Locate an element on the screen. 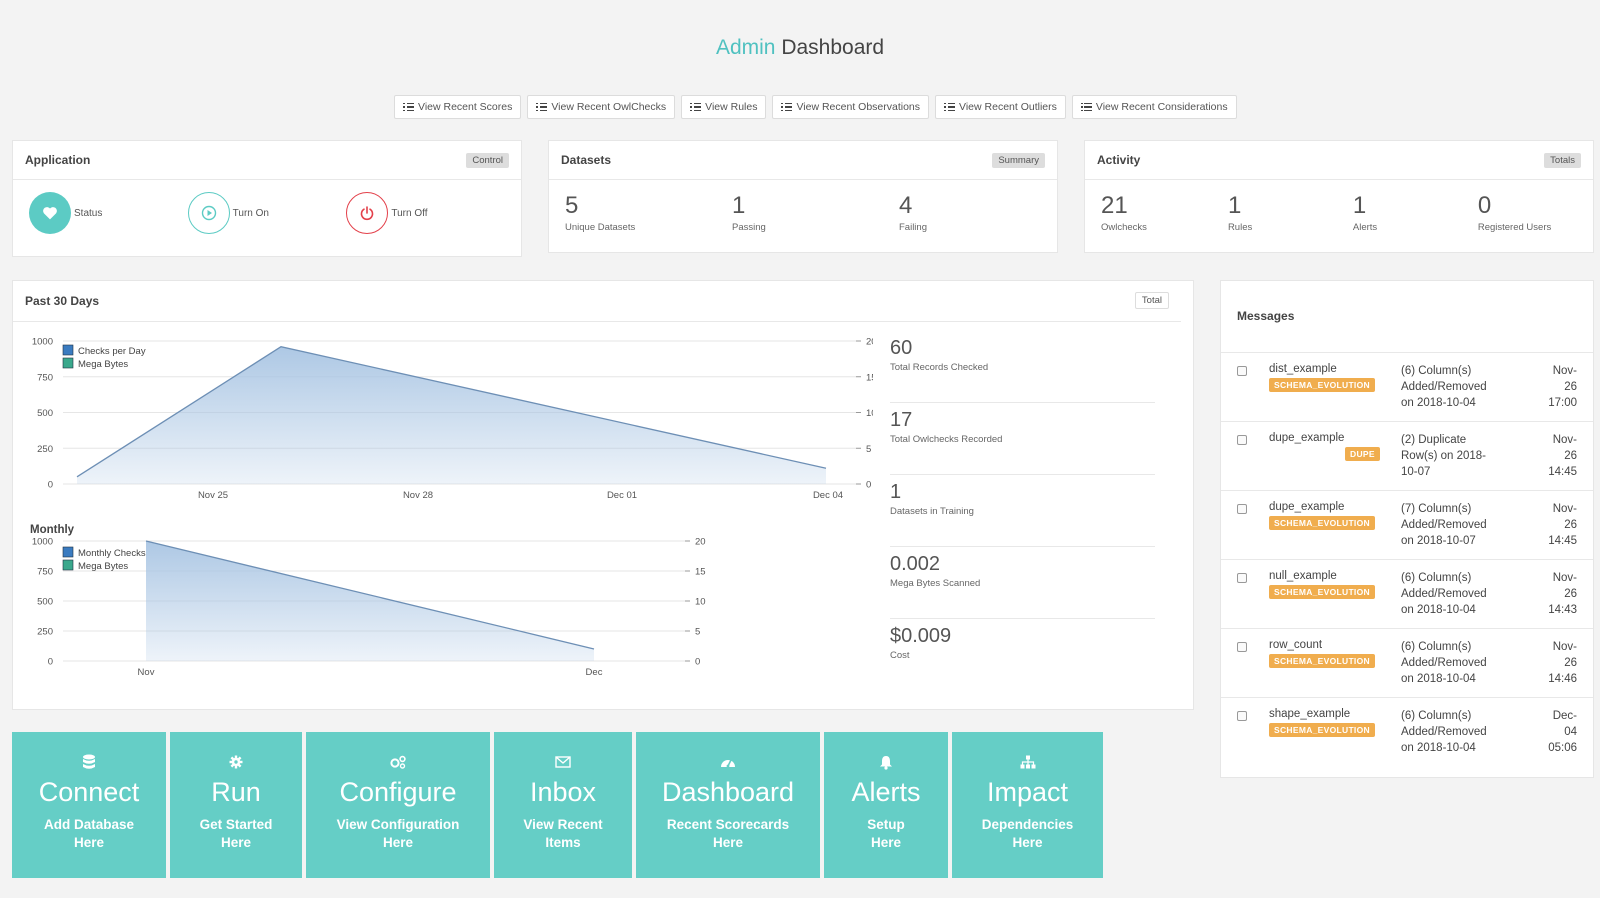 Image resolution: width=1600 pixels, height=898 pixels. nav-label: View Recent Observations is located at coordinates (858, 107).